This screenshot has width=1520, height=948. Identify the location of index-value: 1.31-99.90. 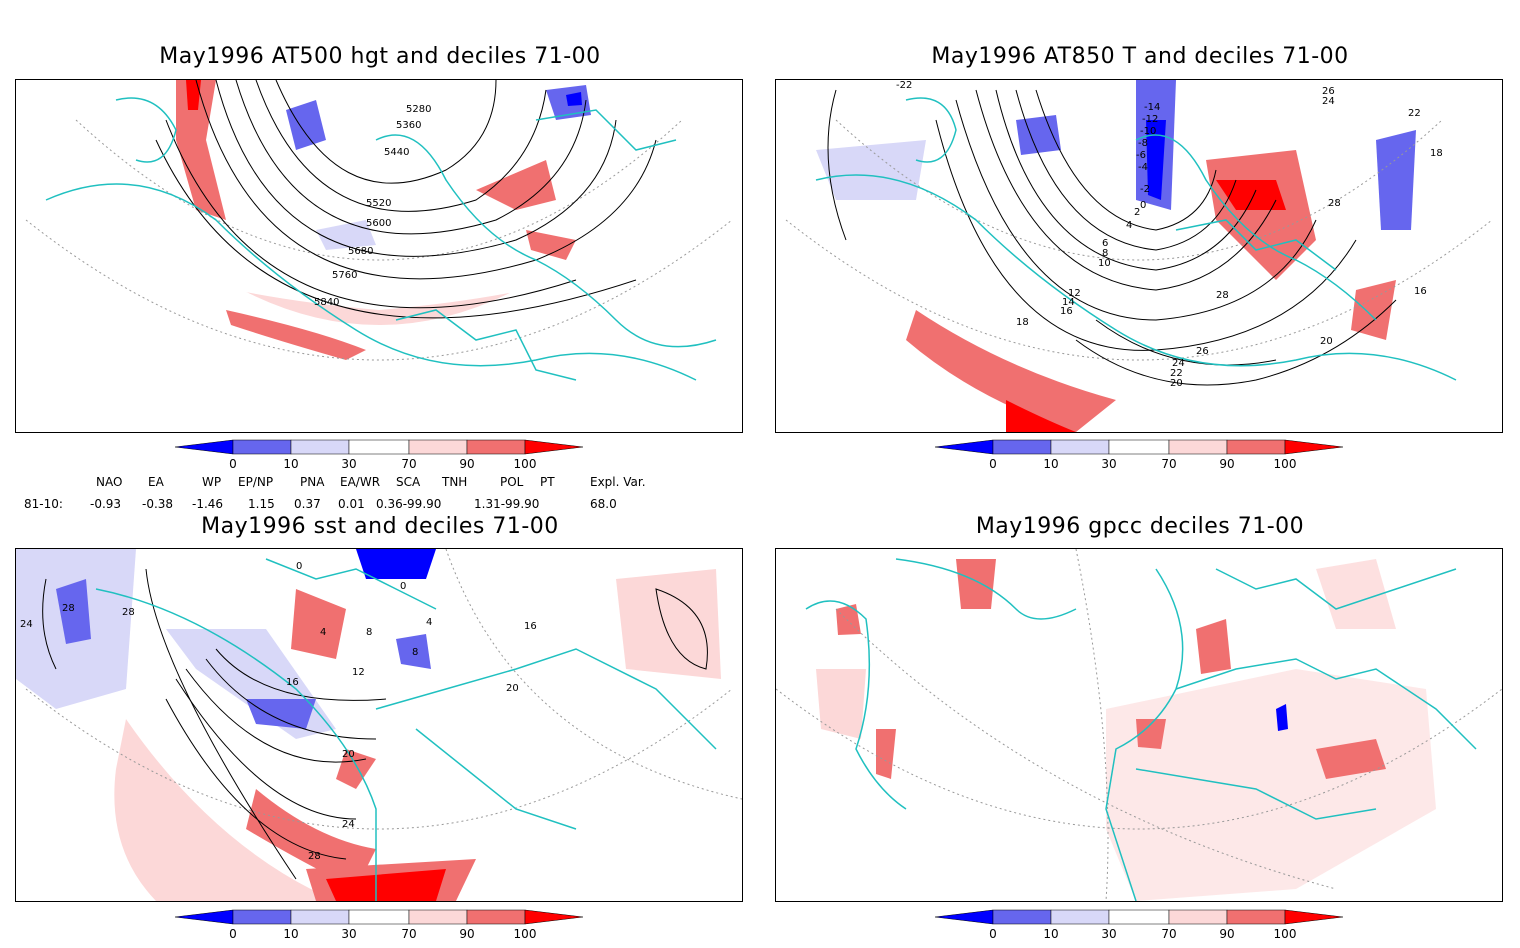
(507, 504).